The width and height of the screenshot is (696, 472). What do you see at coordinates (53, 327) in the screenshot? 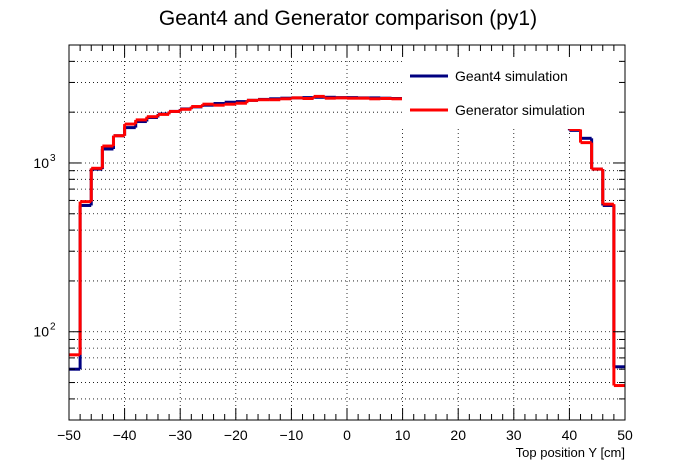
I see `y-tick-label-exponent: 2` at bounding box center [53, 327].